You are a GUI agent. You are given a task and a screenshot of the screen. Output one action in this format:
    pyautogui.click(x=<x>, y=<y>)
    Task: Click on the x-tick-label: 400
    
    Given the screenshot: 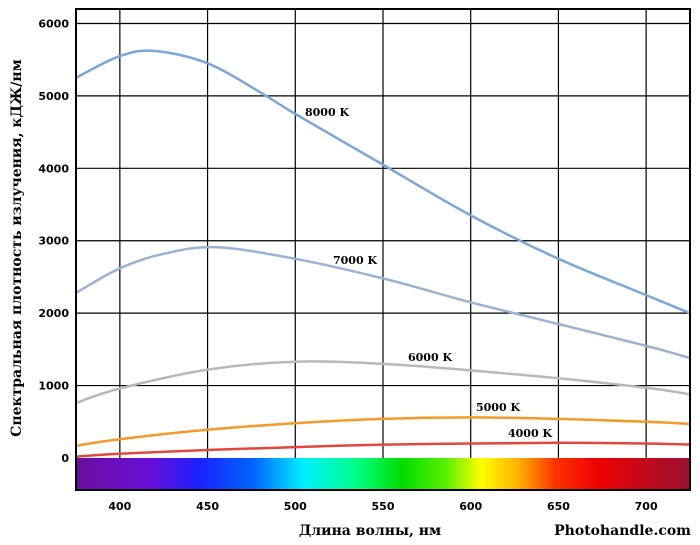 What is the action you would take?
    pyautogui.click(x=119, y=506)
    